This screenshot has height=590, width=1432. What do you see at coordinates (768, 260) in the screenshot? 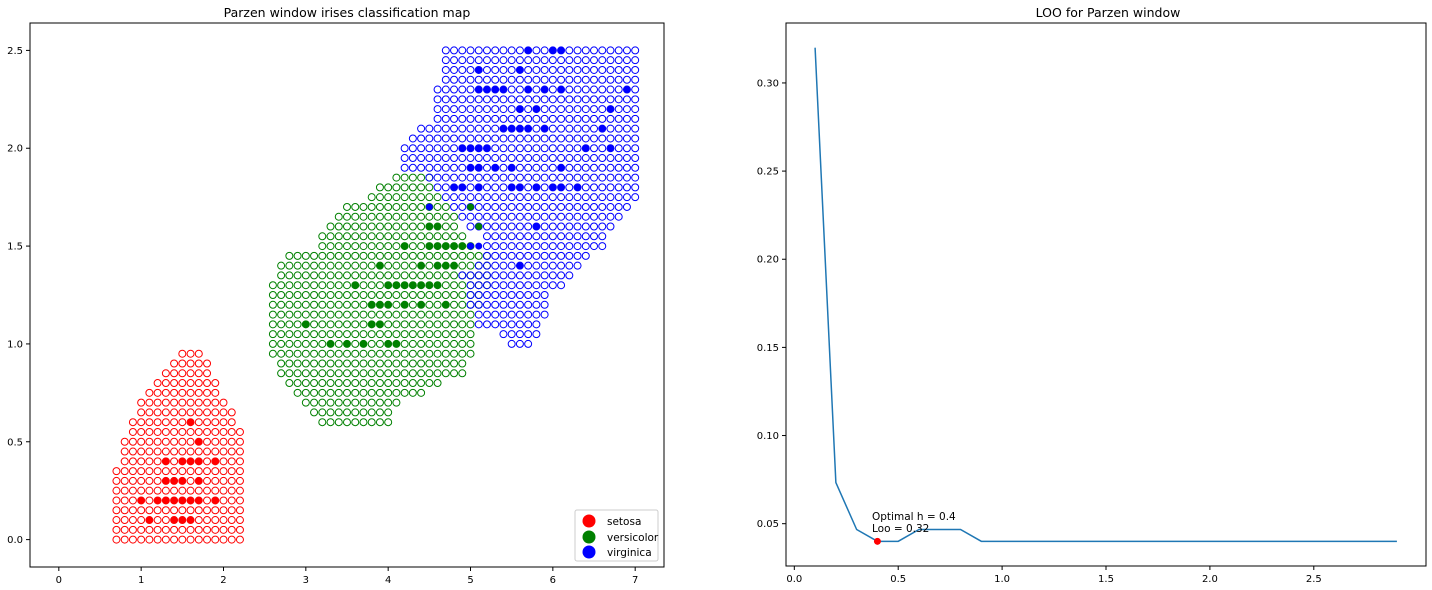
I see `y-tick-label: 0.20` at bounding box center [768, 260].